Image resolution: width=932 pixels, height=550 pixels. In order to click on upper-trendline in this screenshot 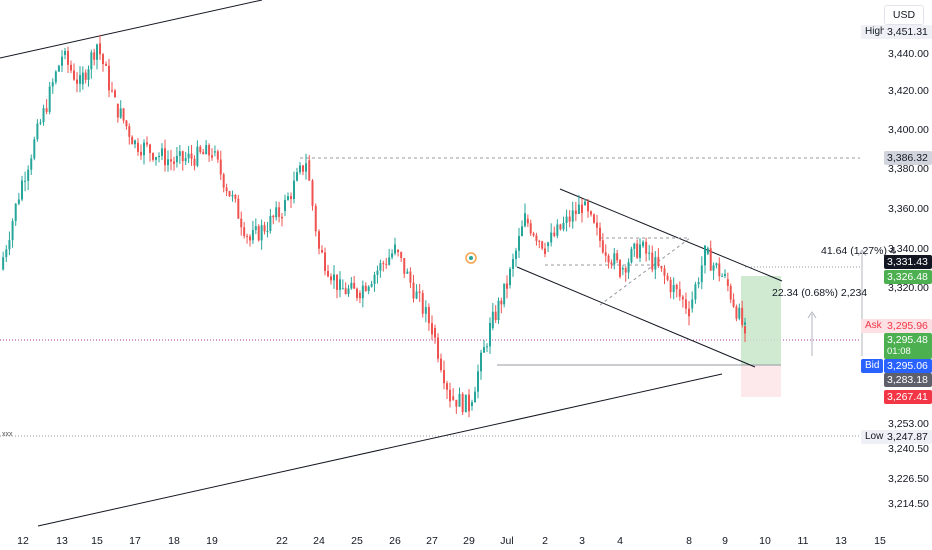, I will do `click(131, 29)`.